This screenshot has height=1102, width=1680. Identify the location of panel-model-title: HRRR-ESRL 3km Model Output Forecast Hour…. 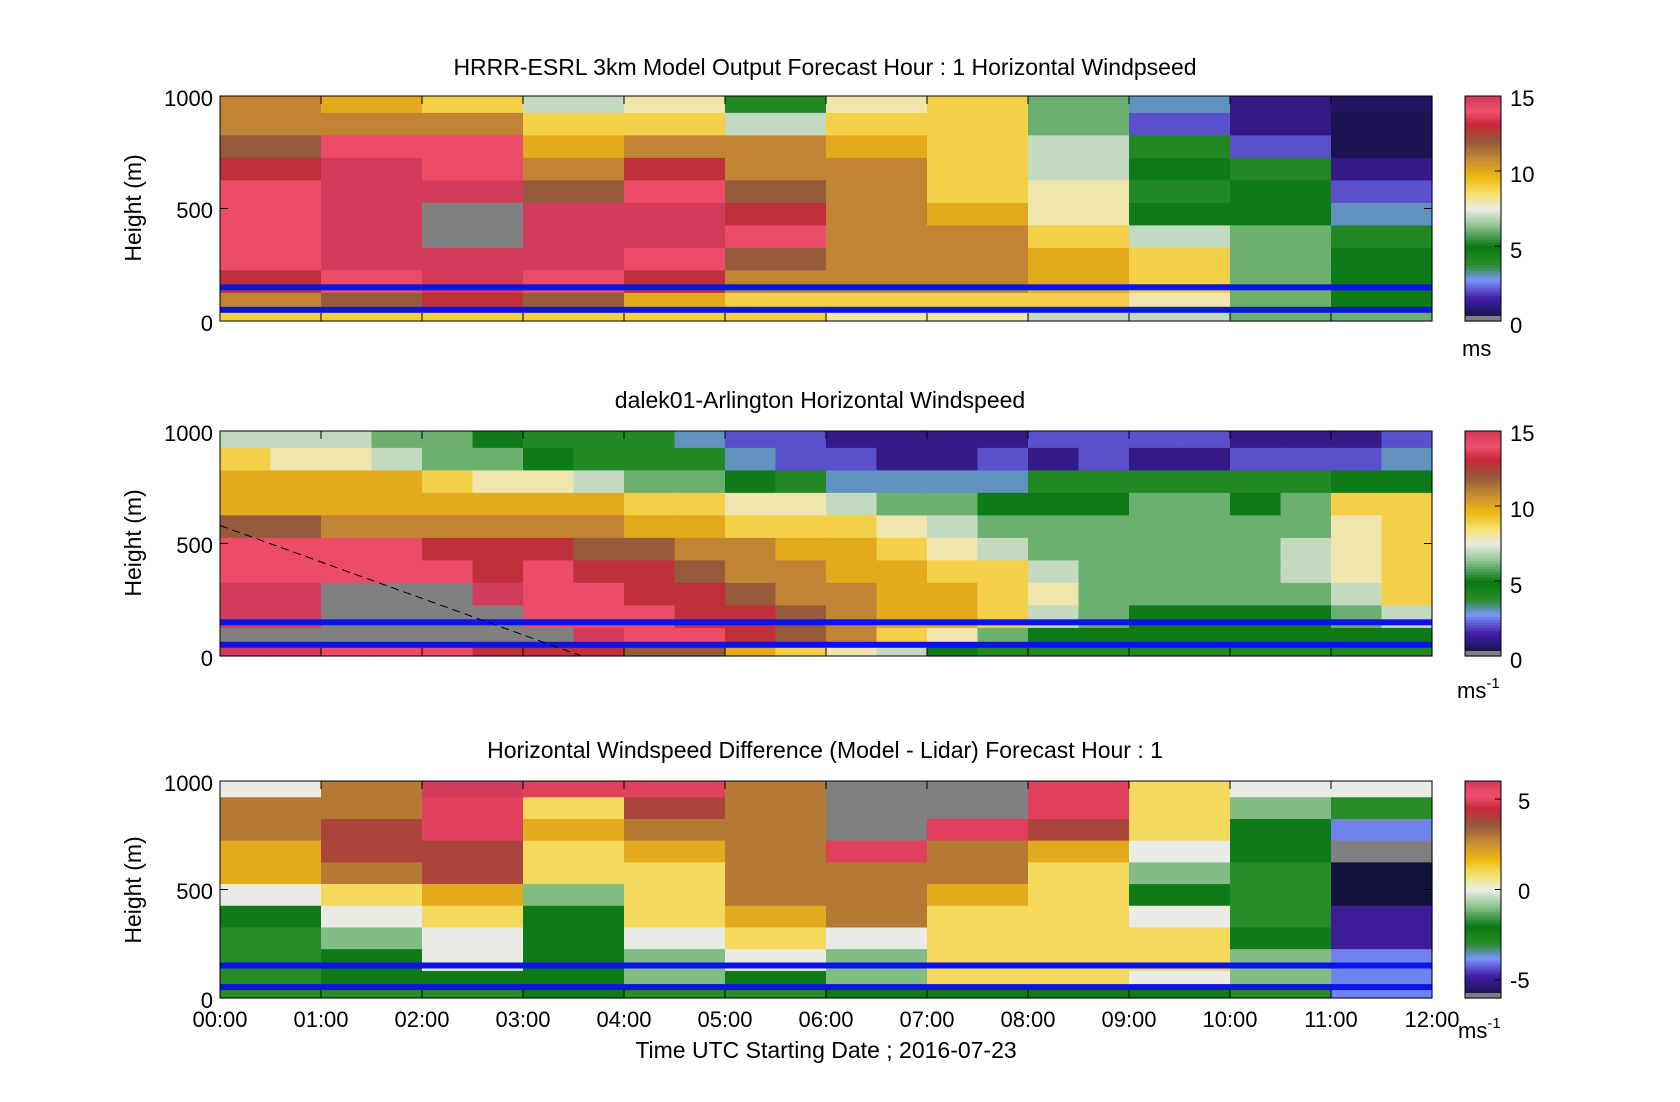
(824, 67).